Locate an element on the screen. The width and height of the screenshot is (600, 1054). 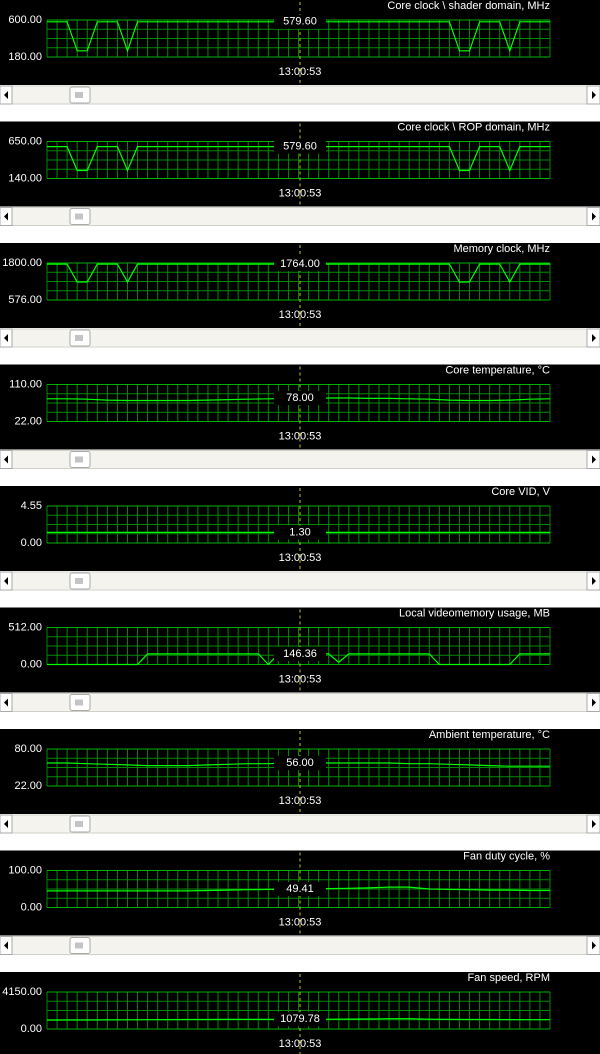
current-value: 78.00 is located at coordinates (300, 398).